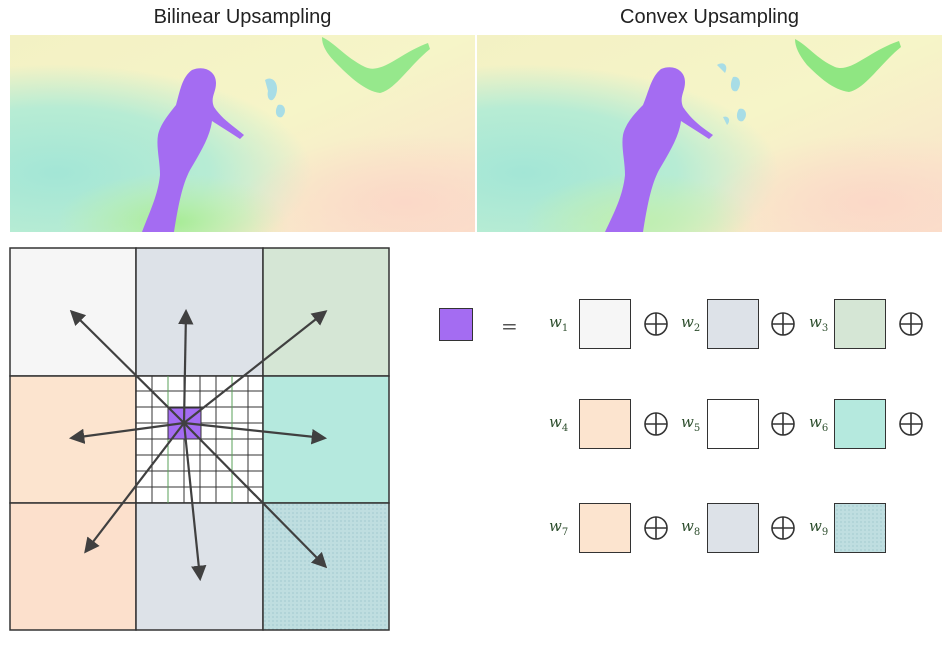 This screenshot has width=947, height=646. I want to click on weight-arrows, so click(198, 445).